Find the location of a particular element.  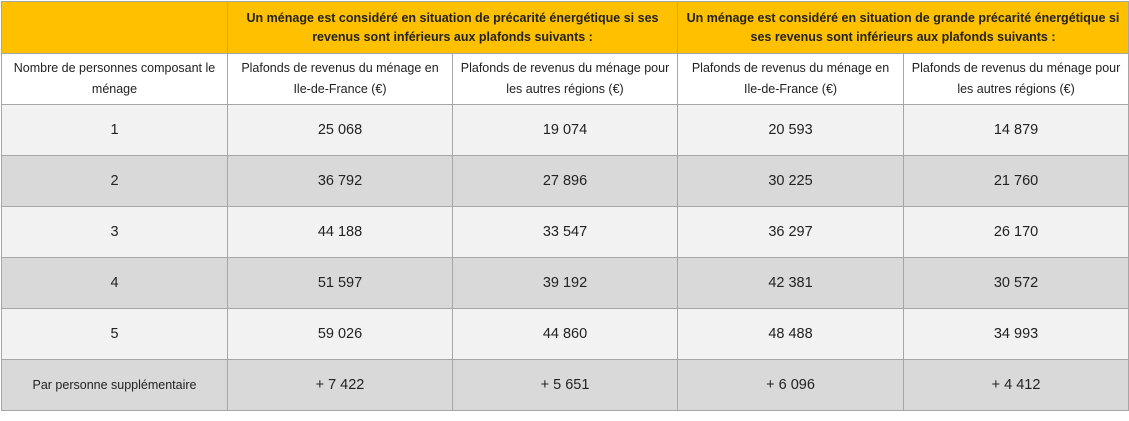

value-cell: 44 860 is located at coordinates (565, 334).